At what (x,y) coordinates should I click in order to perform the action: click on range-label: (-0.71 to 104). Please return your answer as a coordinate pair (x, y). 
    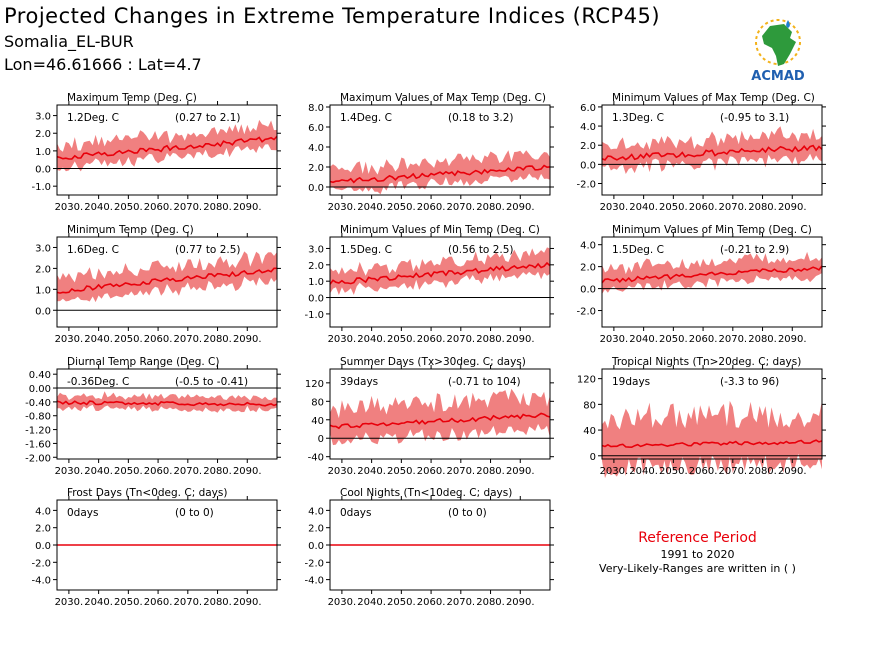
    Looking at the image, I should click on (484, 382).